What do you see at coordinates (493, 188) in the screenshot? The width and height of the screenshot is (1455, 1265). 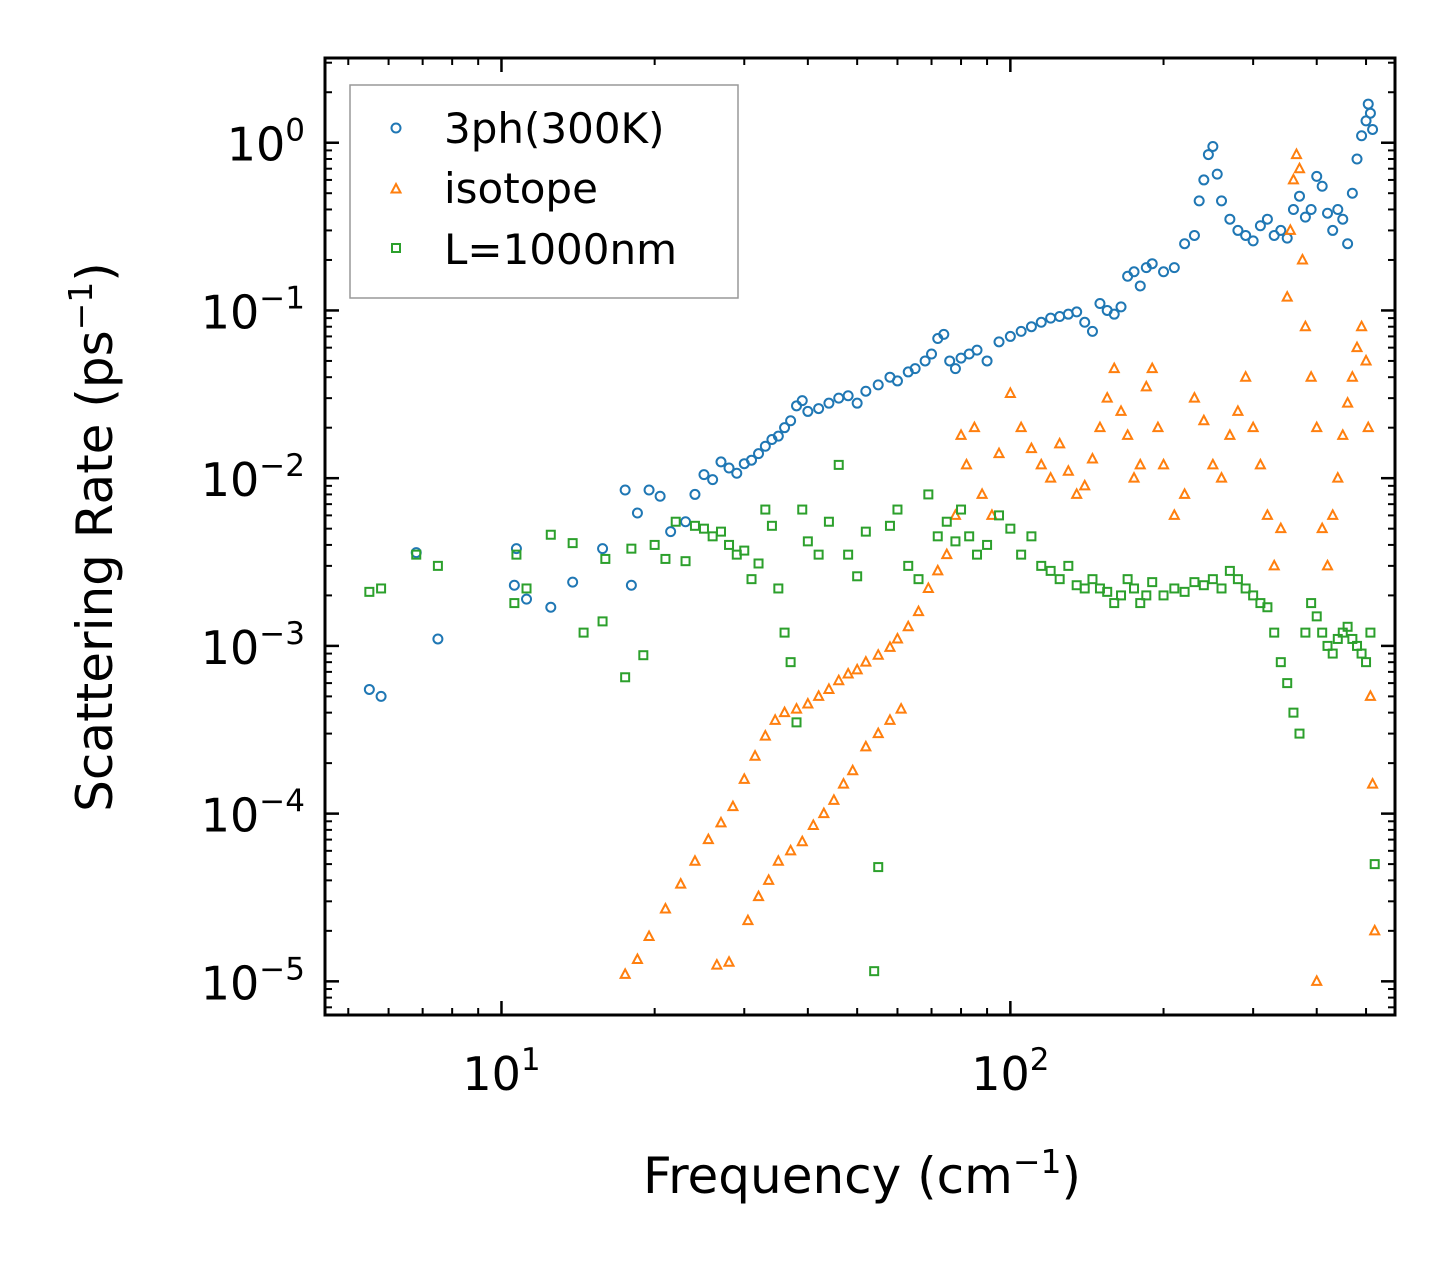 I see `legend-entry-isotope: isotope` at bounding box center [493, 188].